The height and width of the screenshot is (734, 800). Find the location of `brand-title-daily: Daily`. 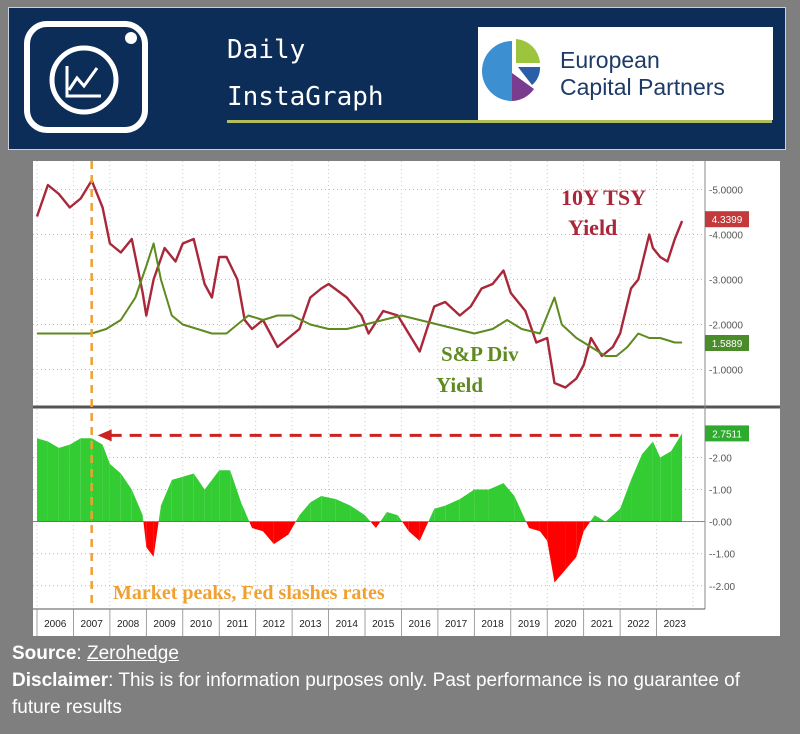

brand-title-daily: Daily is located at coordinates (266, 50).